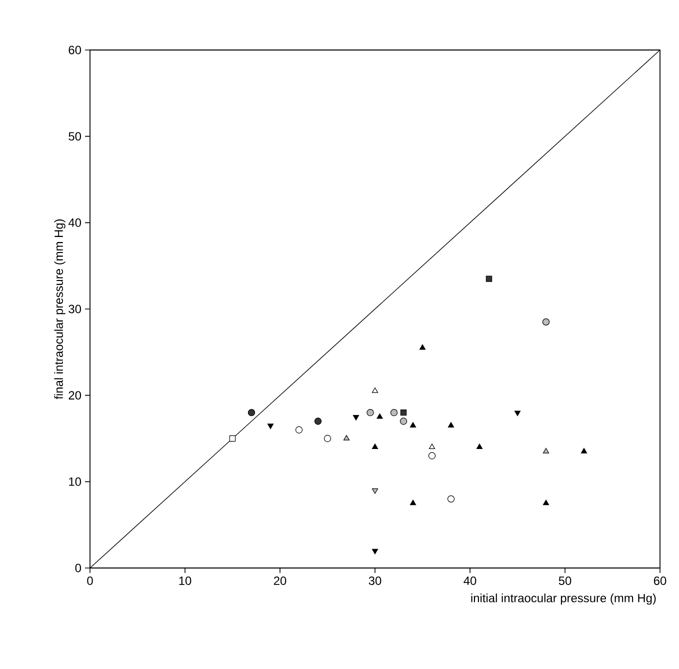 The height and width of the screenshot is (669, 679). What do you see at coordinates (60, 309) in the screenshot?
I see `y-axis-title: final intraocular pressure (mm Hg)` at bounding box center [60, 309].